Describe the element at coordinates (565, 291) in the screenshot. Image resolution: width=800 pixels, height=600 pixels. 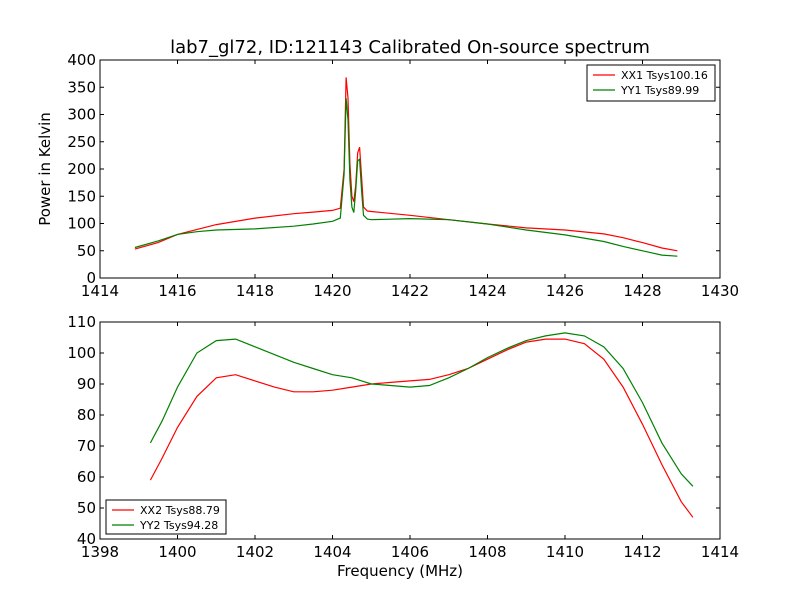
I see `panel1-x-tick-label: 1426` at that location.